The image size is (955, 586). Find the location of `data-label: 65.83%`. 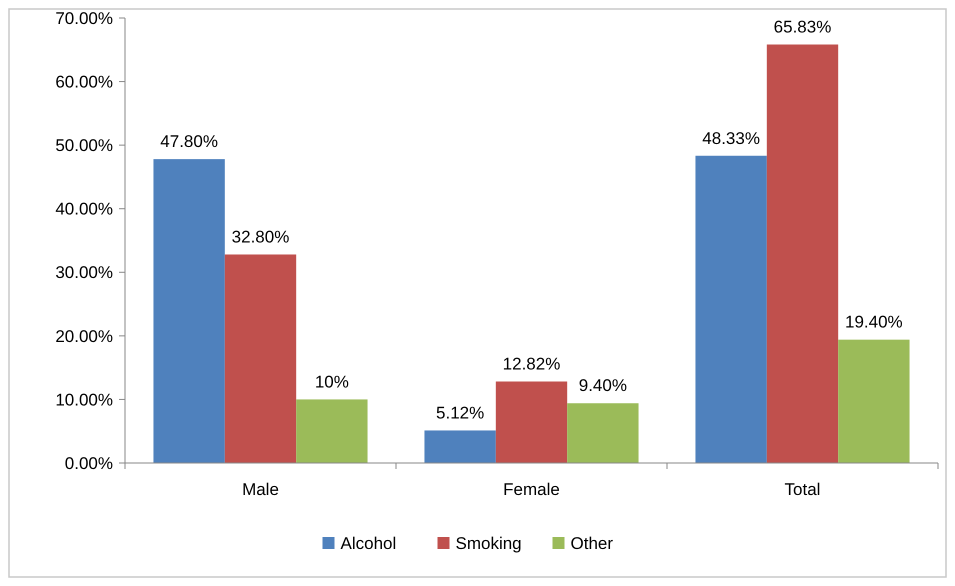

data-label: 65.83% is located at coordinates (803, 27).